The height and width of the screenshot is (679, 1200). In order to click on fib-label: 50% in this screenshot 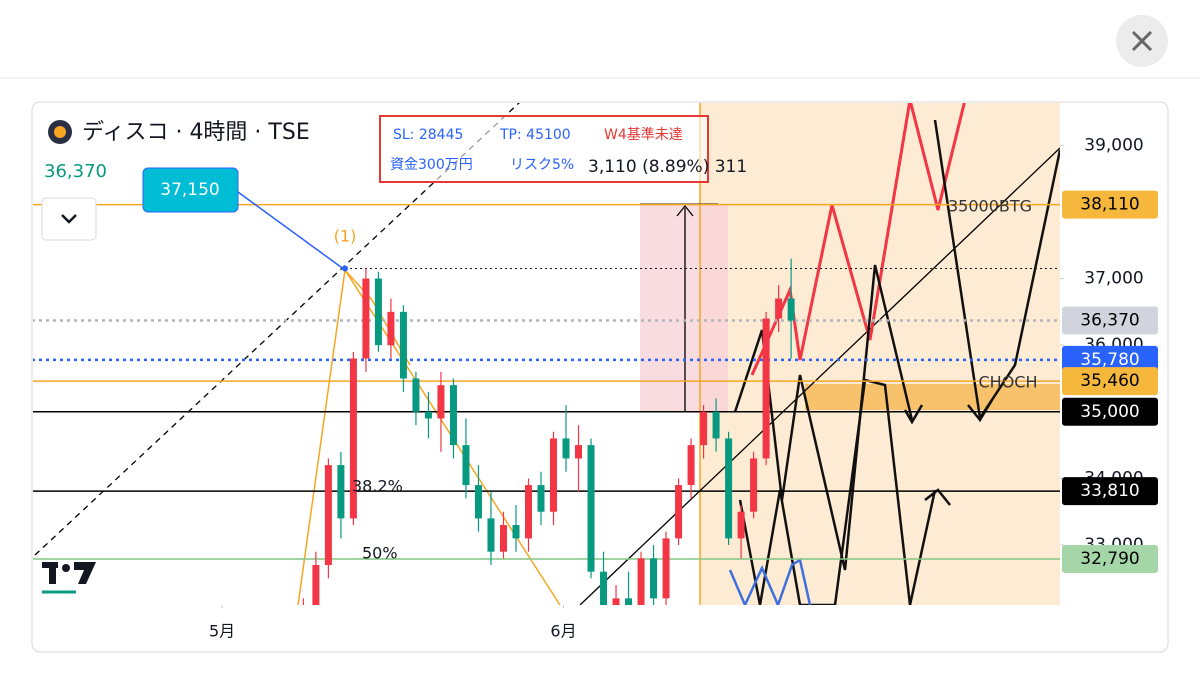, I will do `click(380, 553)`.